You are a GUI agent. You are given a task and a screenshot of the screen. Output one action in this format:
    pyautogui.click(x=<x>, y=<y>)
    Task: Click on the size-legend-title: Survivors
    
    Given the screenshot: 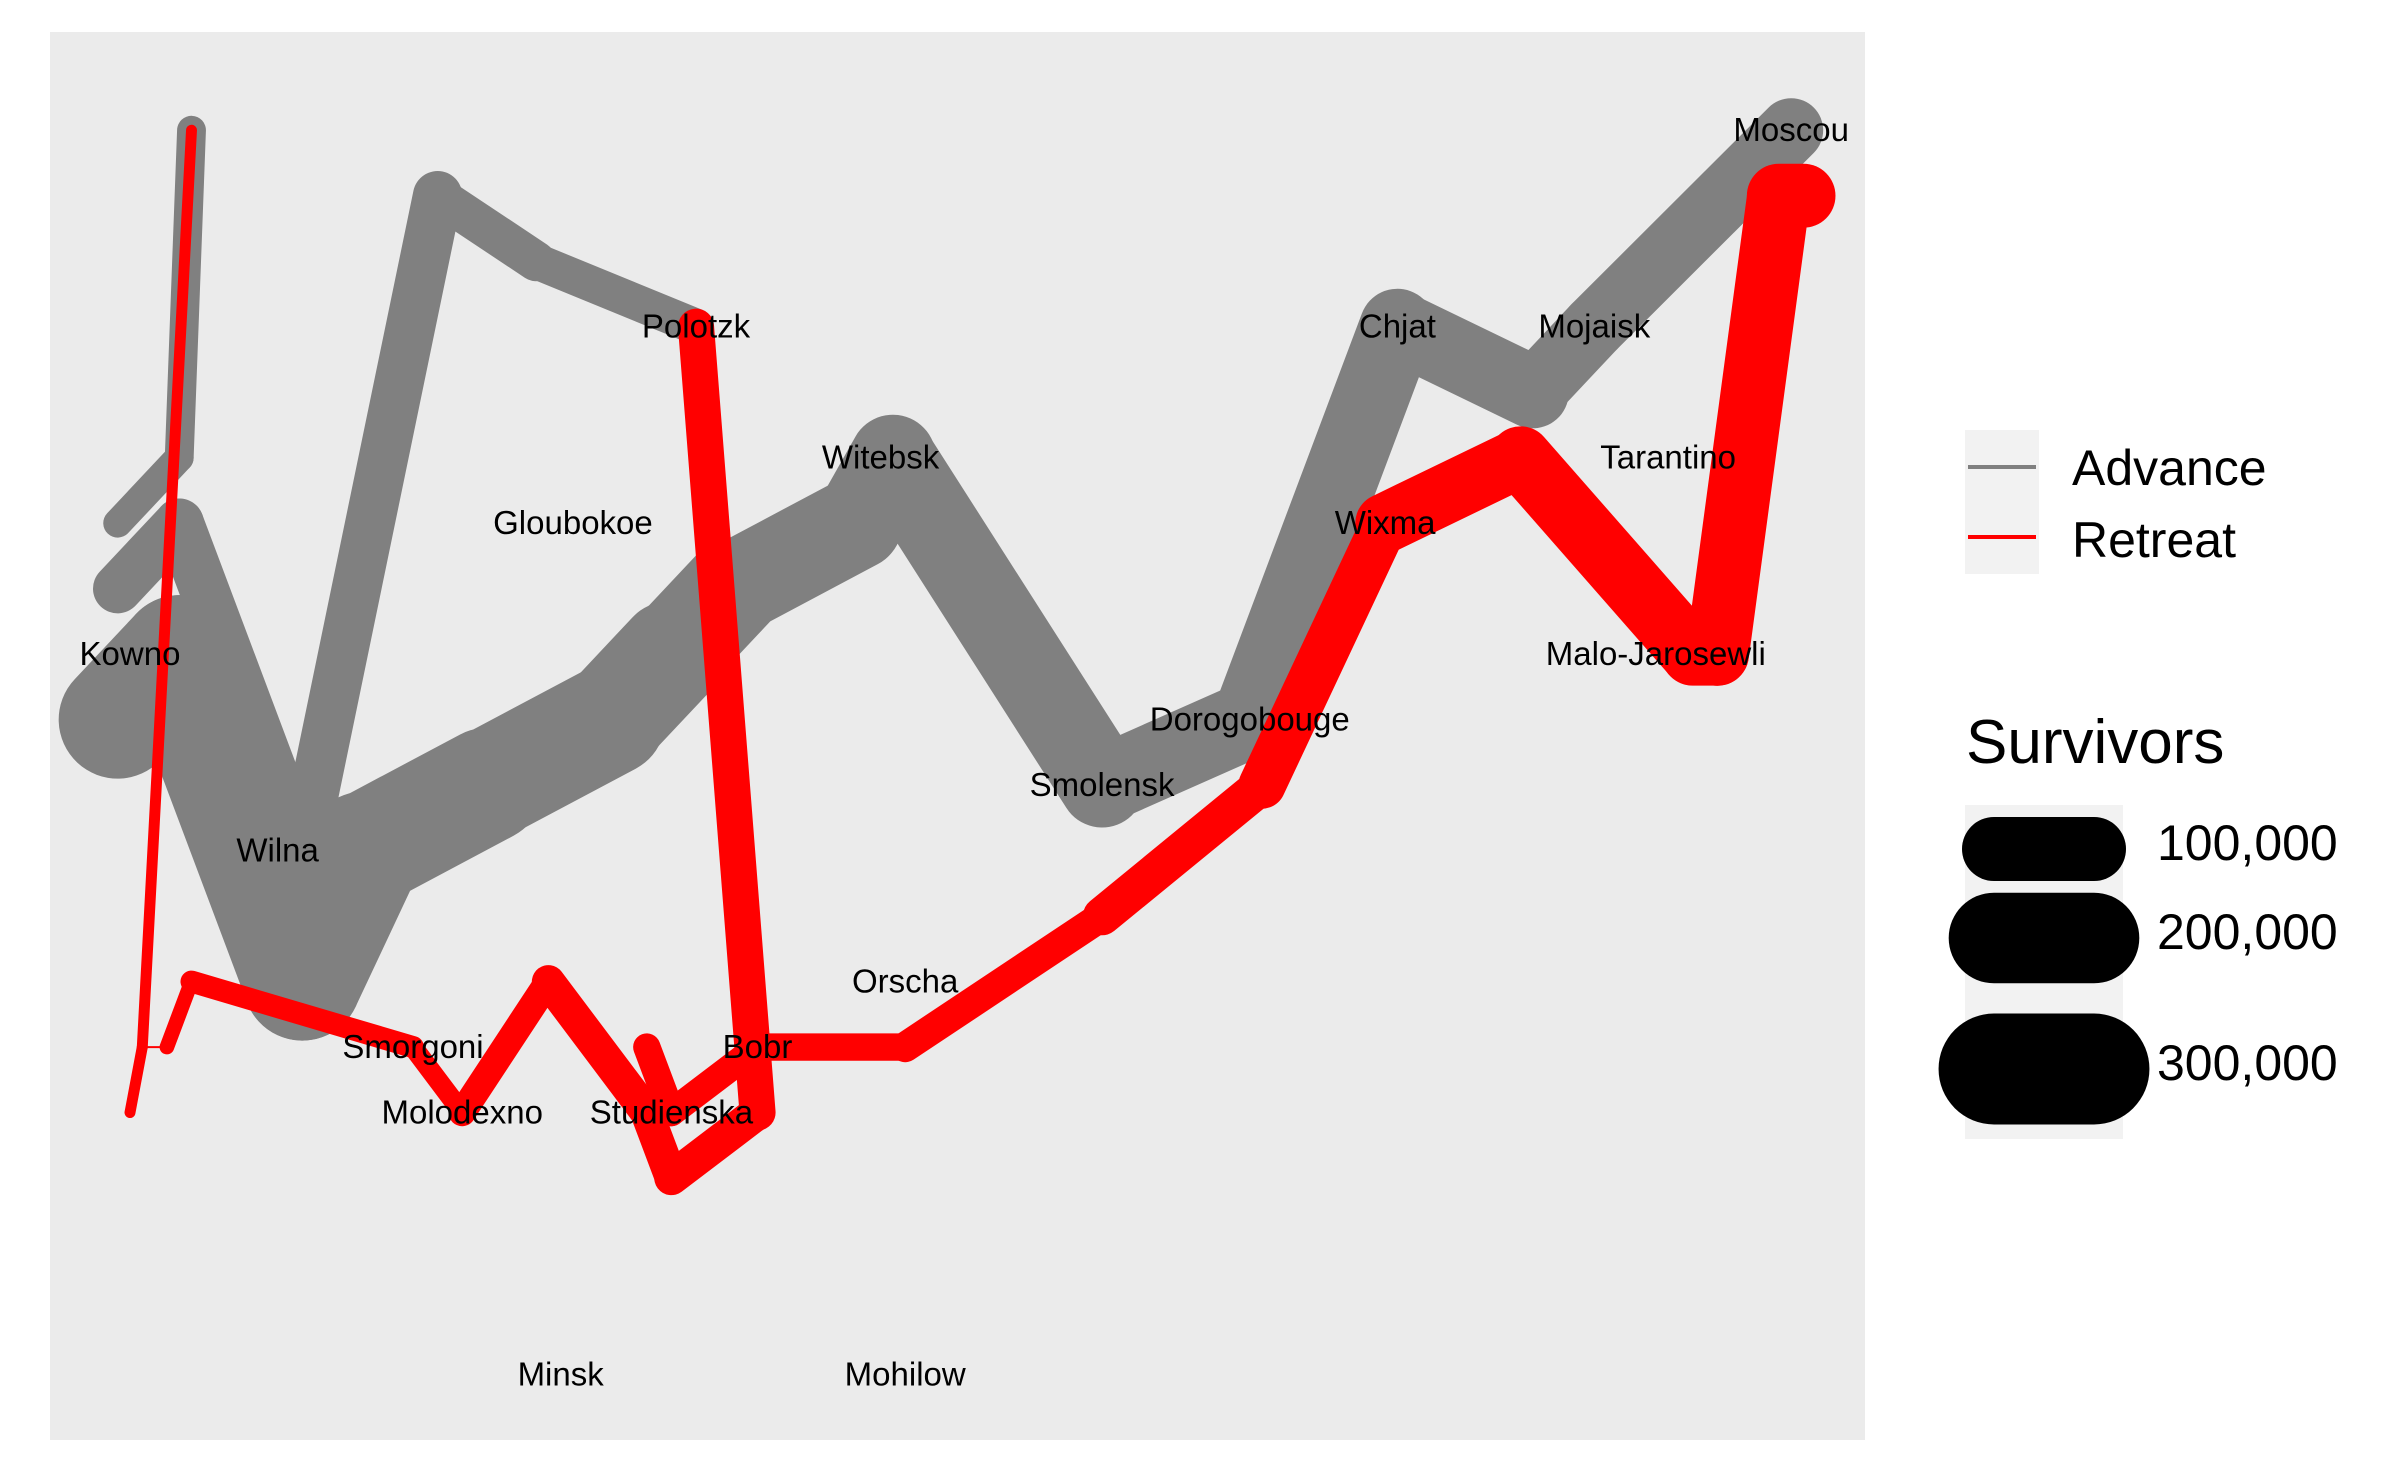 What is the action you would take?
    pyautogui.click(x=2095, y=742)
    